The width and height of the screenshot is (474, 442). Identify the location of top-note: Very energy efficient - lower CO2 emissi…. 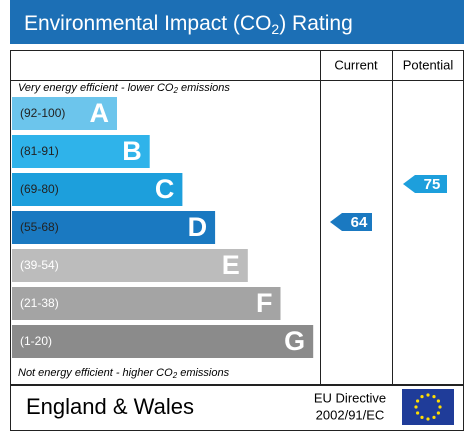
(124, 88).